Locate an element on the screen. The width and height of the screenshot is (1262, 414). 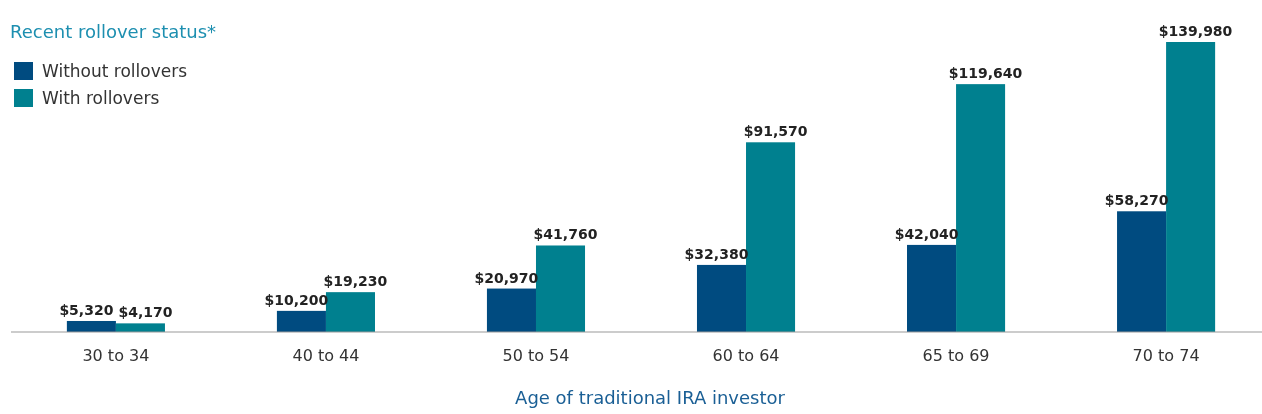
legend-label: With rollovers is located at coordinates (101, 98).